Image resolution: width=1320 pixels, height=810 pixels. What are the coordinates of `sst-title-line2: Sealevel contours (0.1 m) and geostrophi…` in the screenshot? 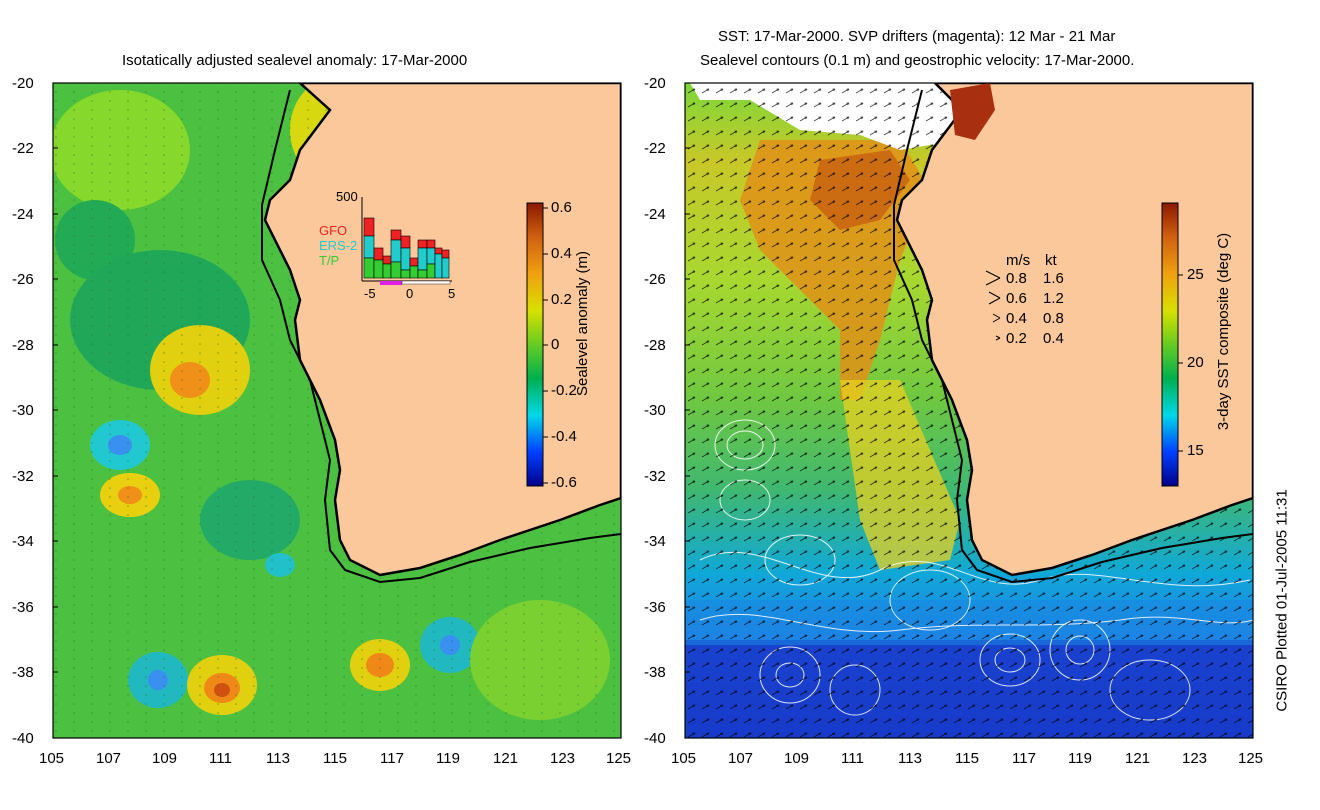 It's located at (917, 60).